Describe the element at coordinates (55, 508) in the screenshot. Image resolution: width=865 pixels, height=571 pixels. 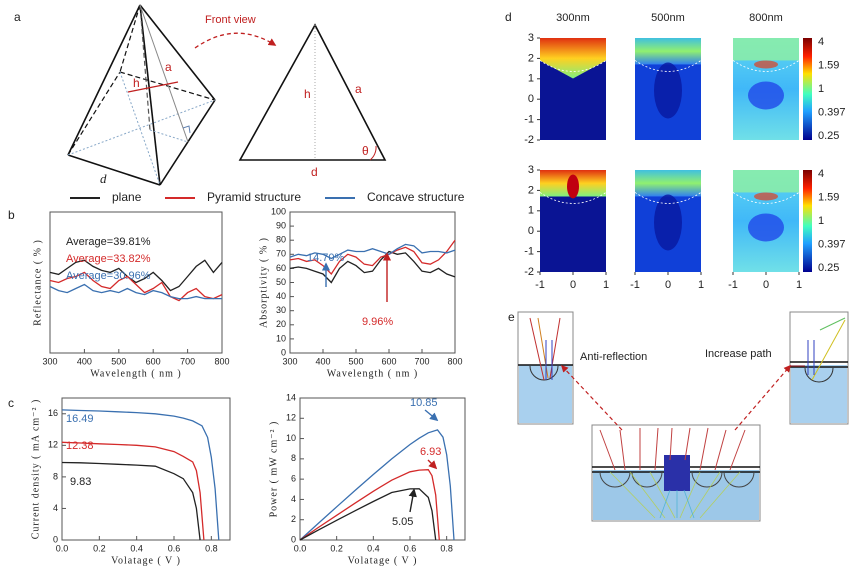
I see `y-tick-label: 4` at that location.